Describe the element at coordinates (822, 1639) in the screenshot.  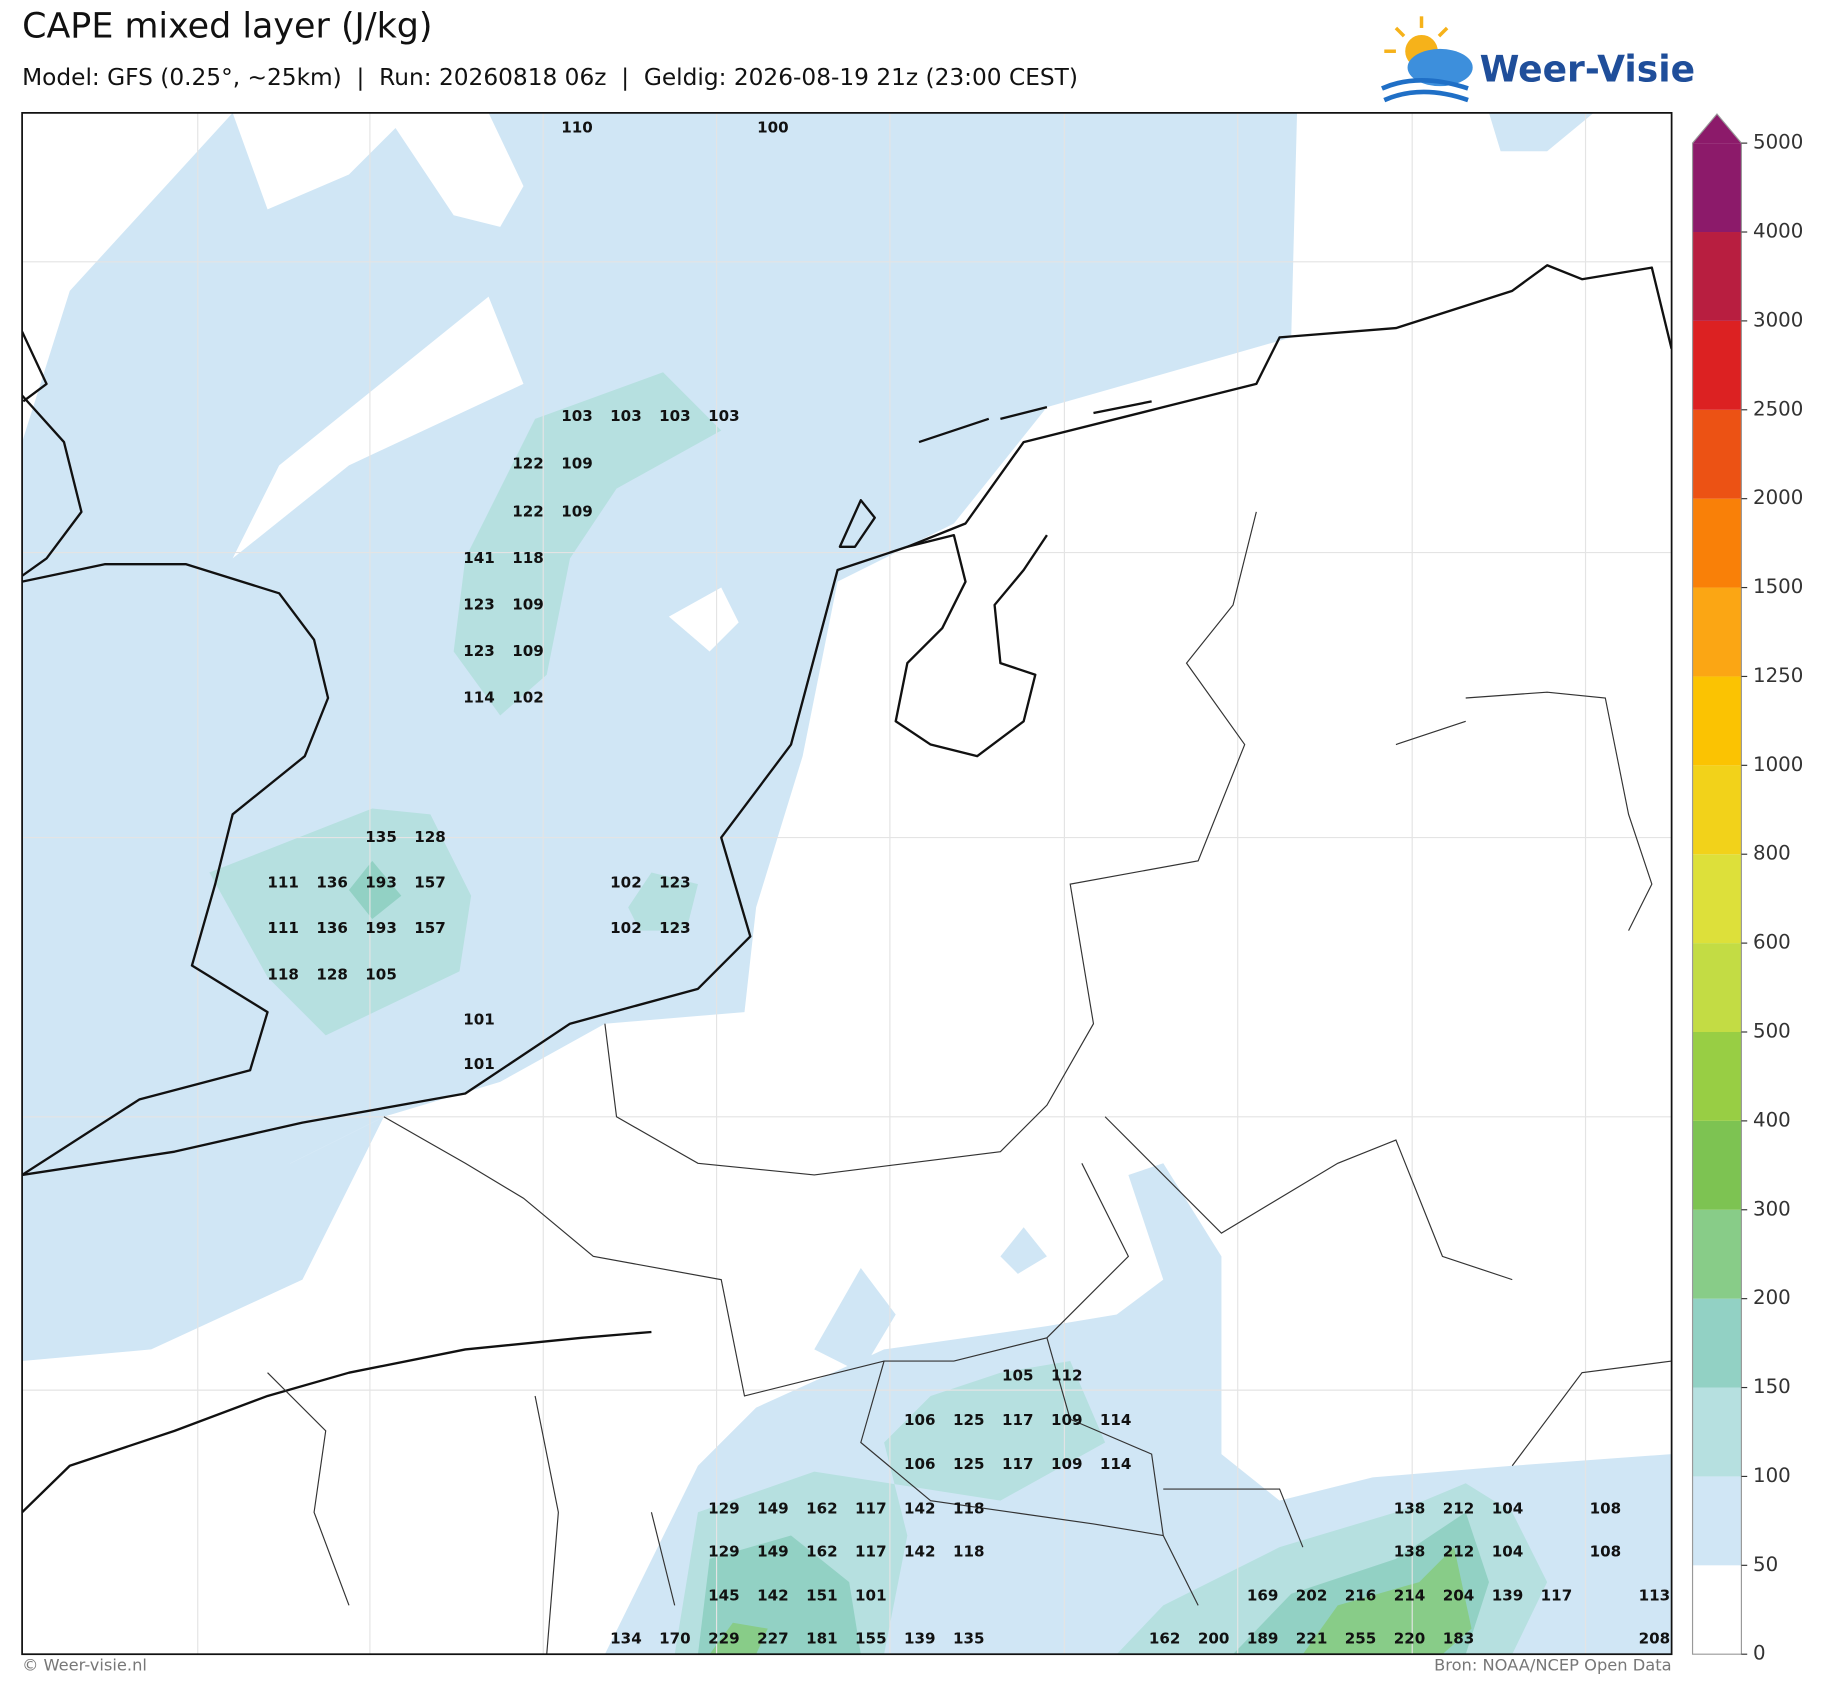
I see `map-value-label: 181` at that location.